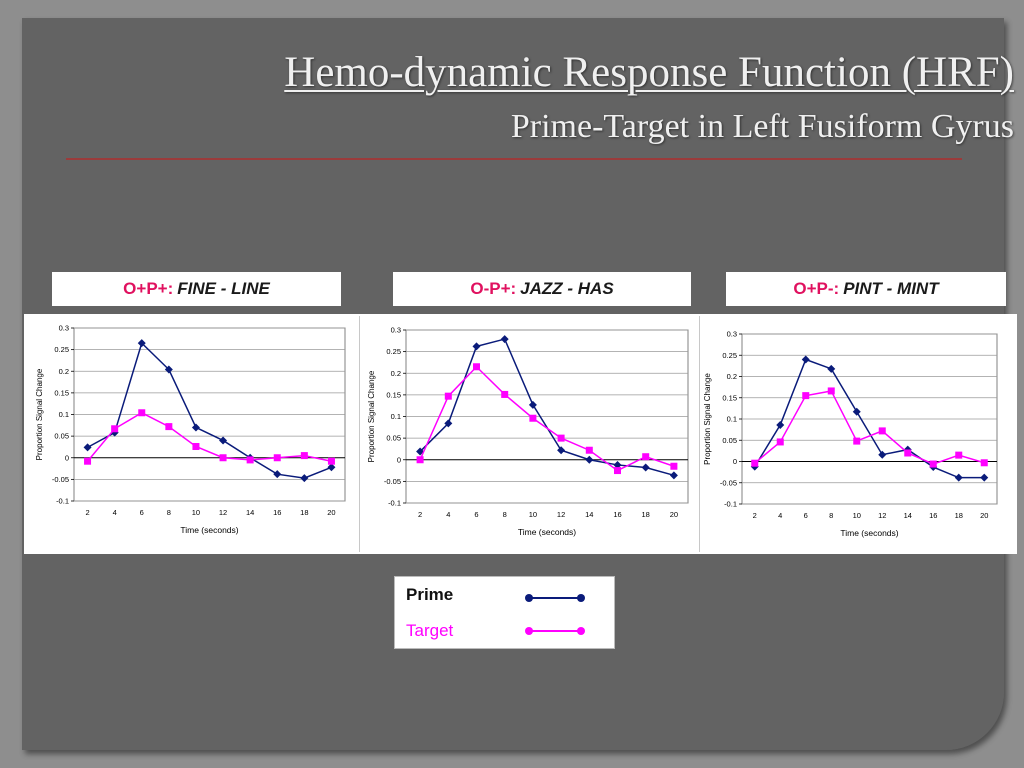 The width and height of the screenshot is (1024, 768). I want to click on slide-title: Hemo-dynamic Response Function (HRF), so click(649, 72).